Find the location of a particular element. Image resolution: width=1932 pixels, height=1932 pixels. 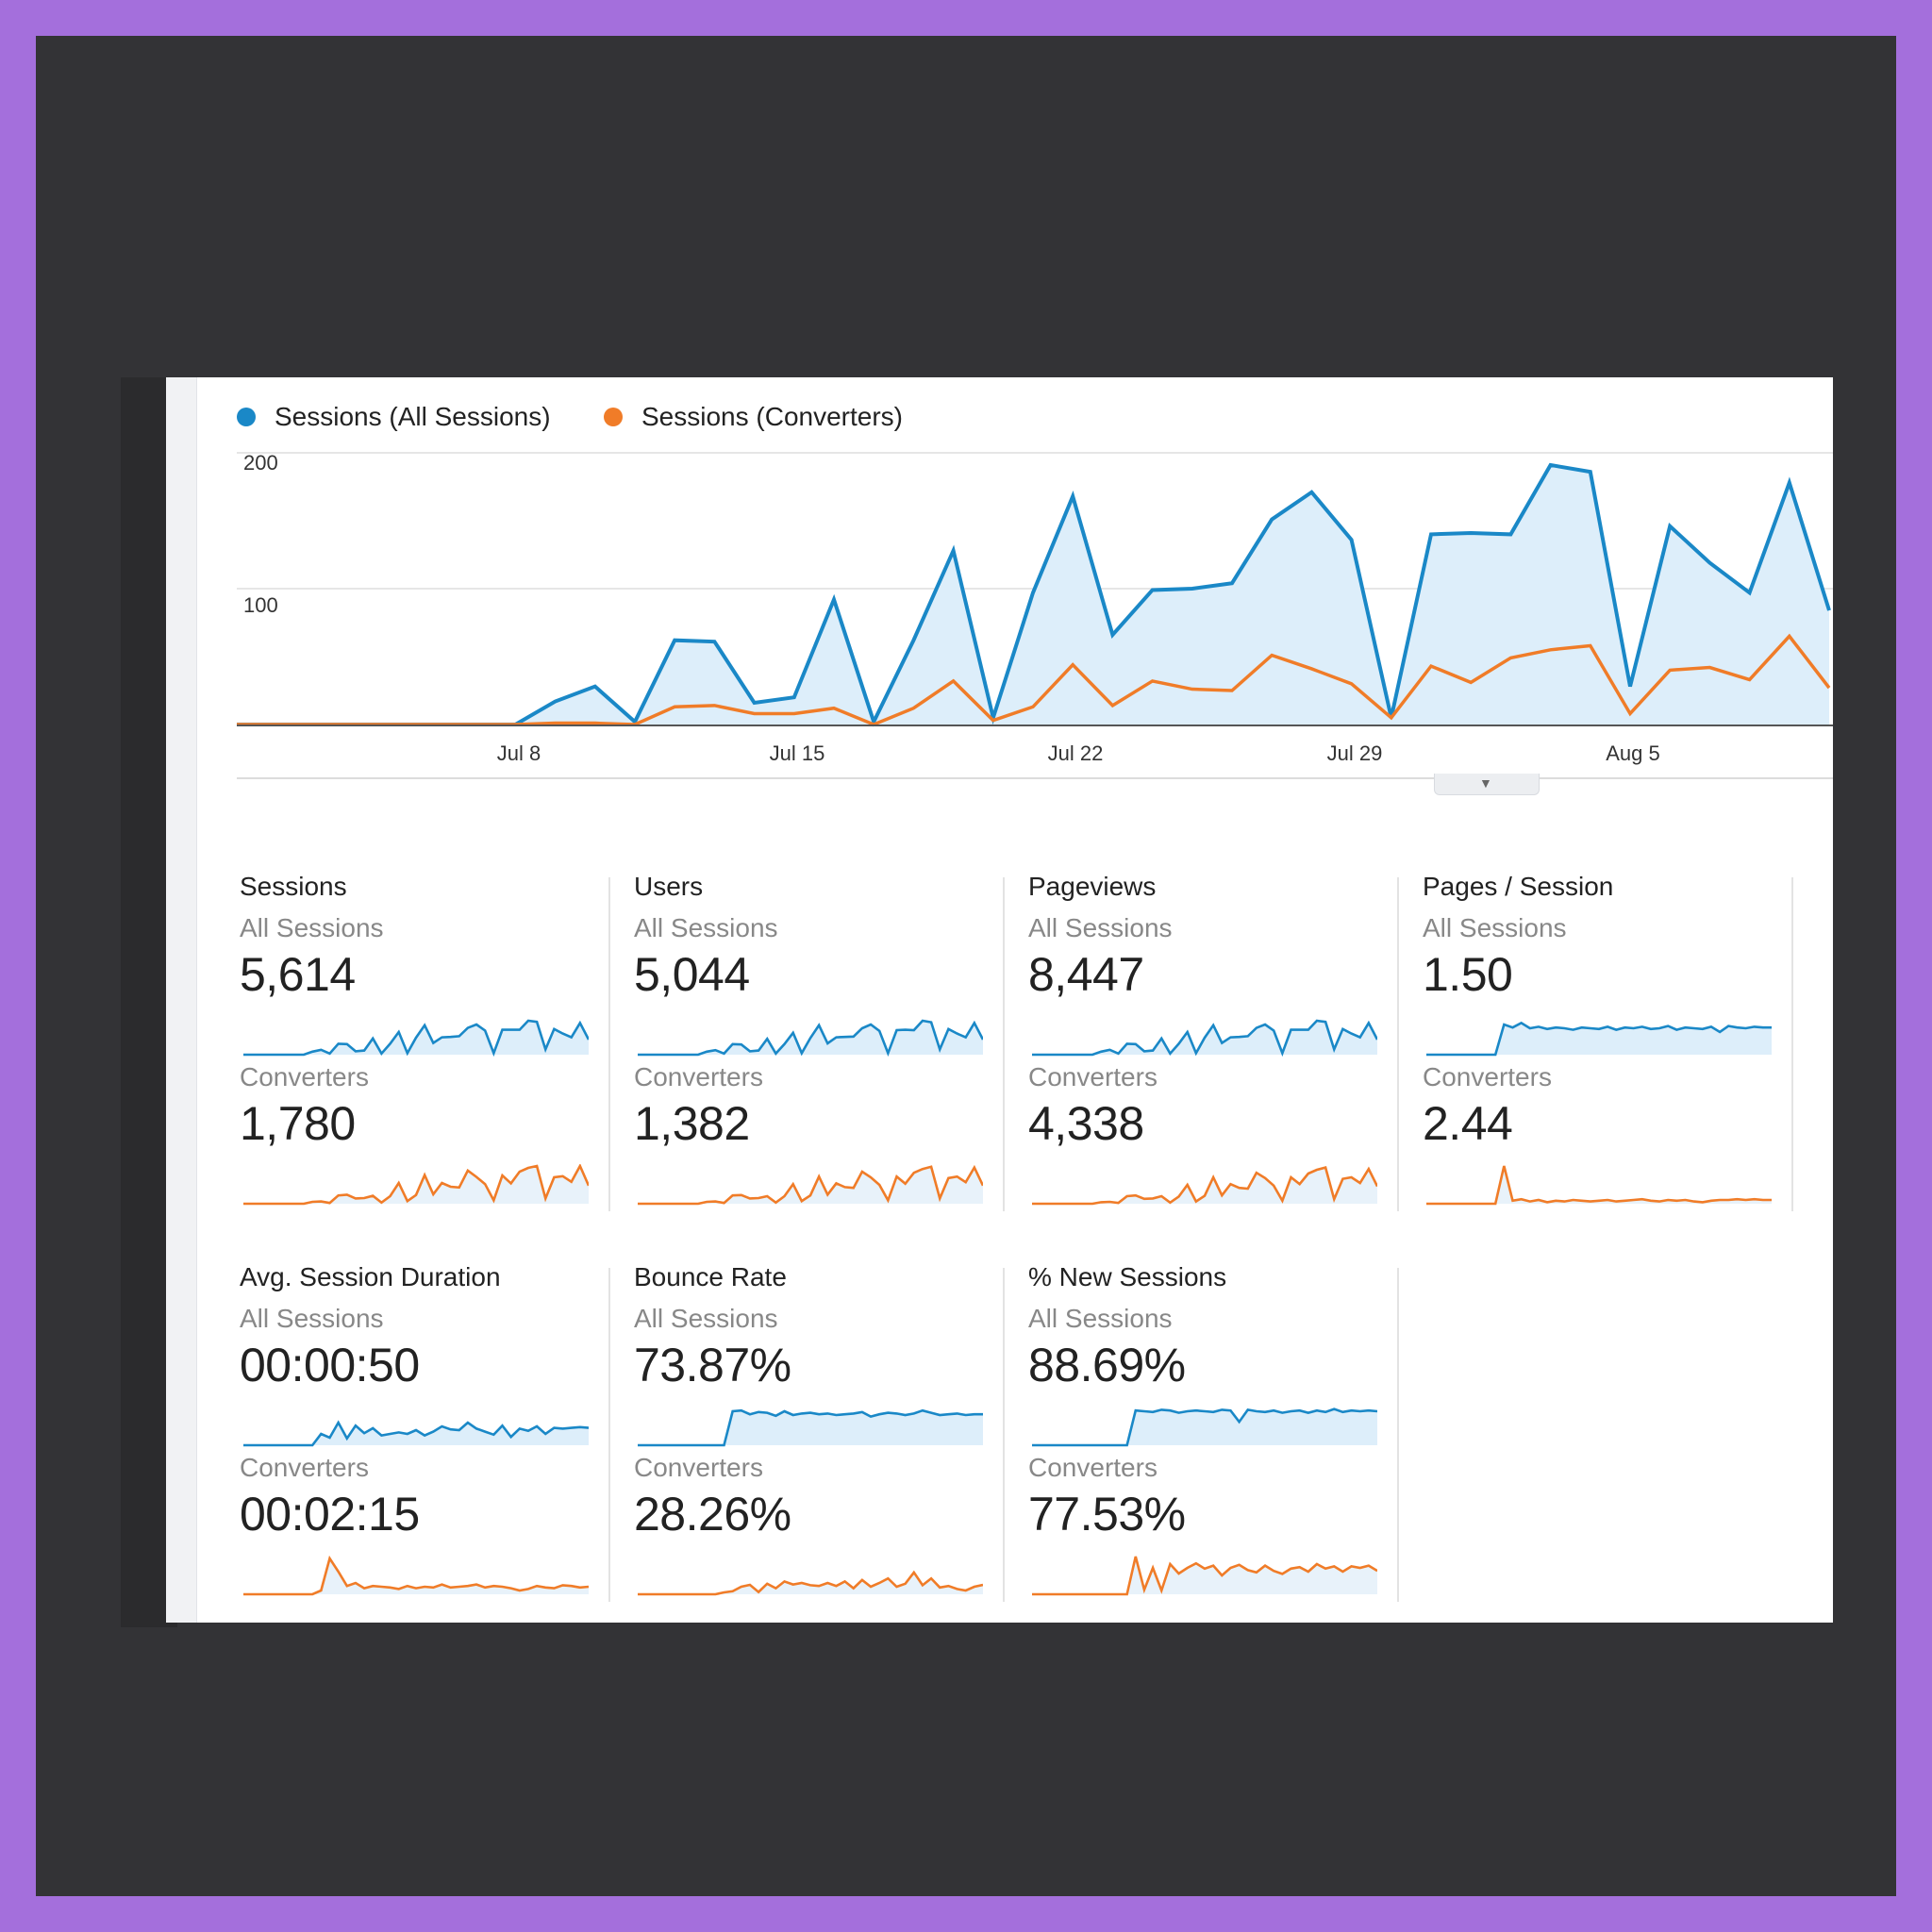

x-tick-label: Jul 8 is located at coordinates (518, 753).